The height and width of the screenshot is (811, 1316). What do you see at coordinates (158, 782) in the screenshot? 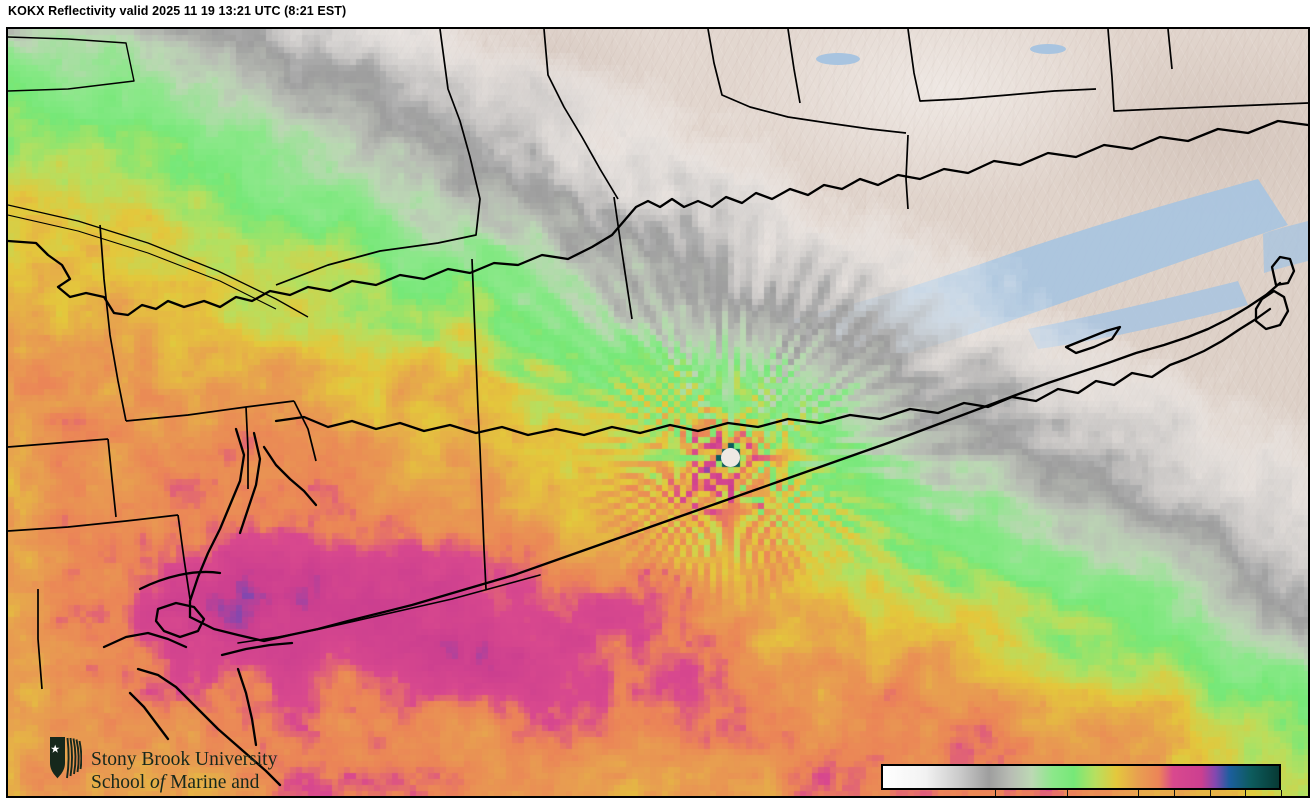
I see `logo-line-2-em: of` at bounding box center [158, 782].